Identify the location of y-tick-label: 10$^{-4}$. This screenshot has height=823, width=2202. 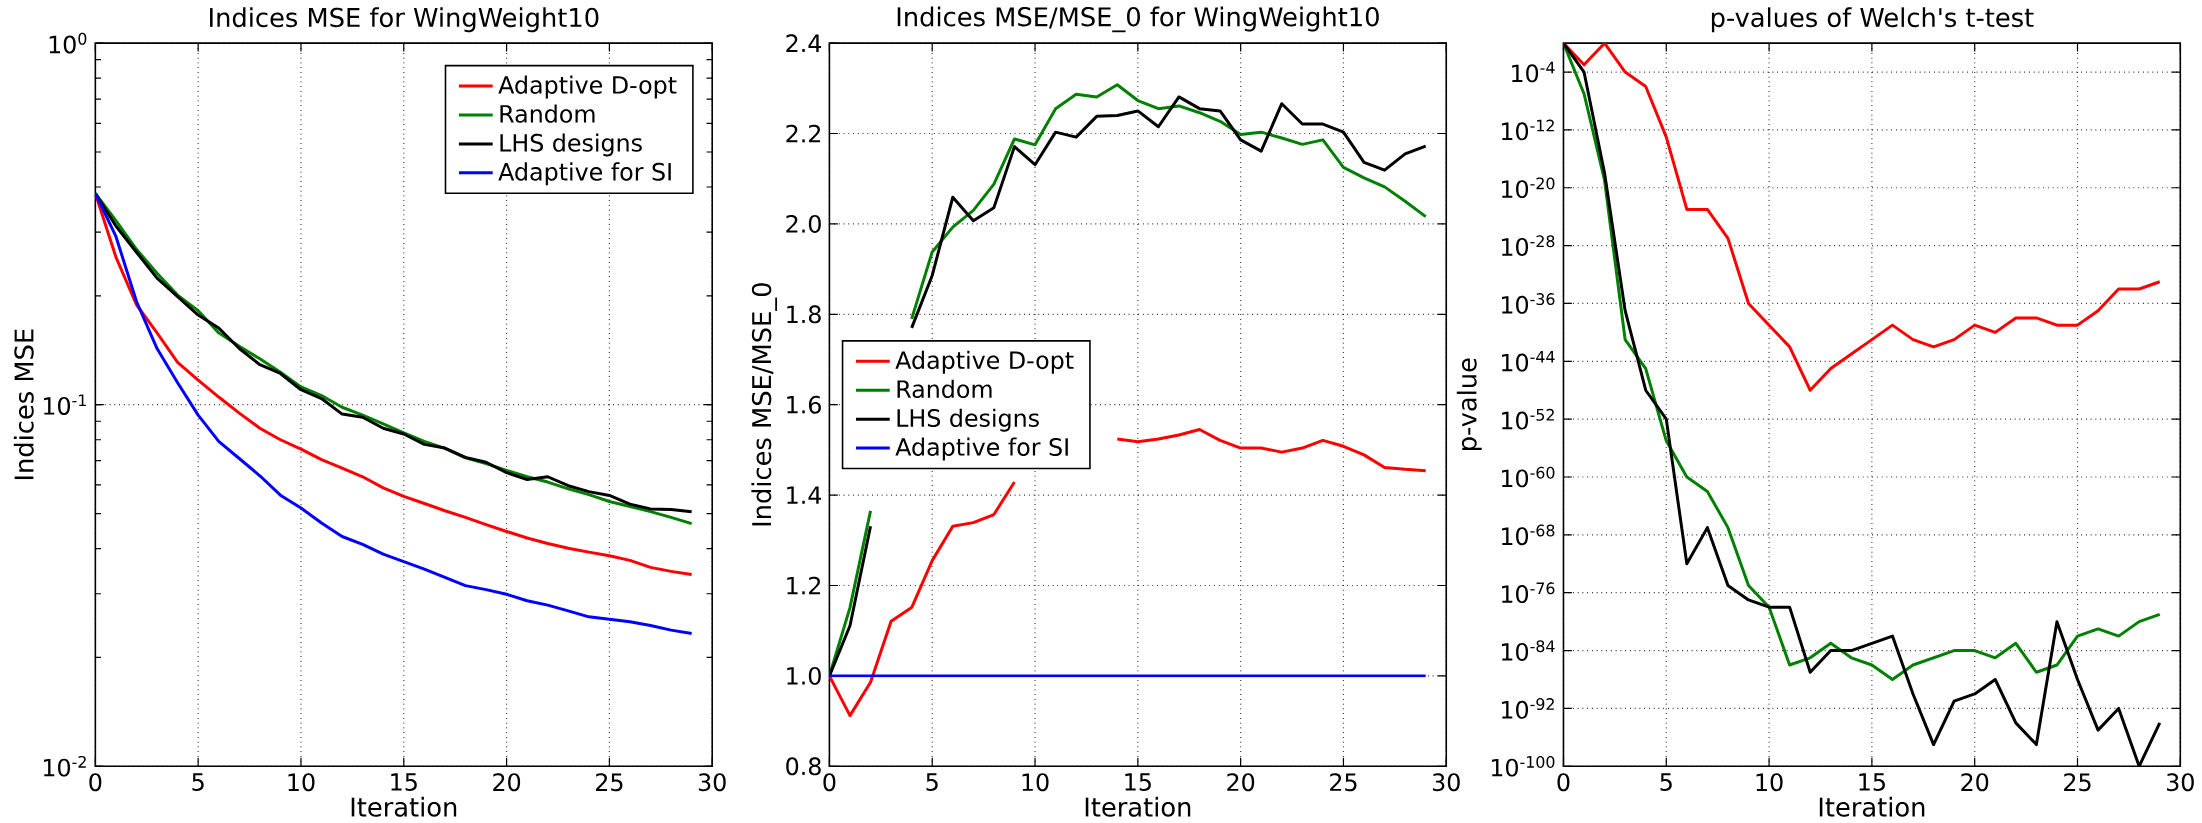
(1533, 72).